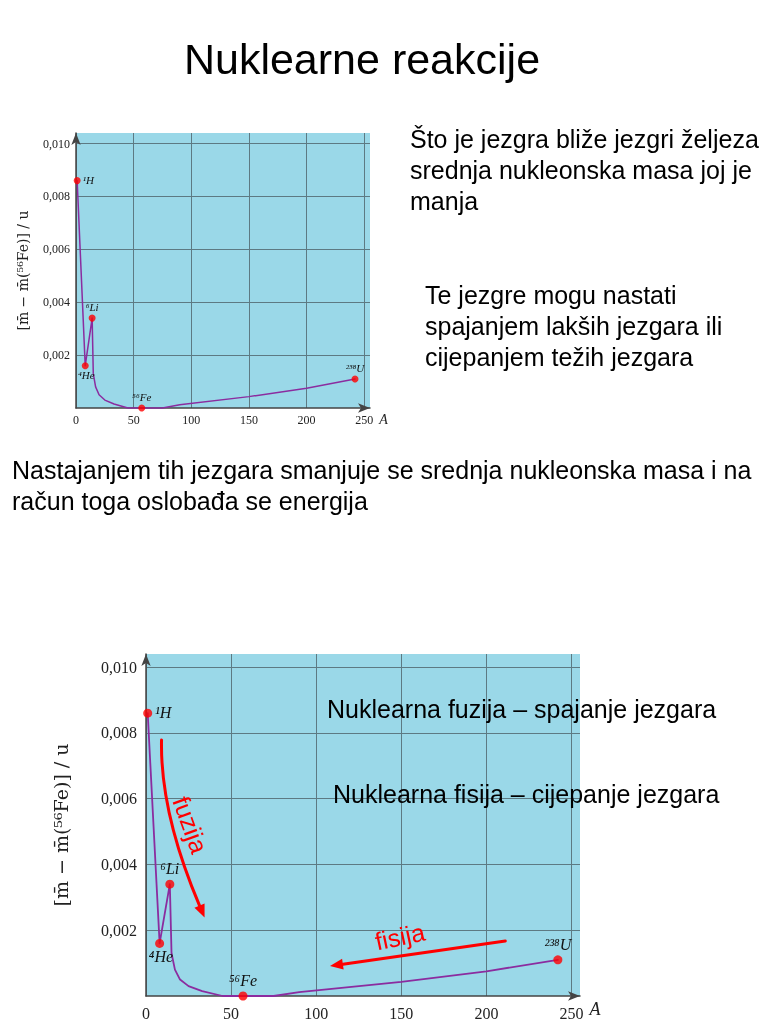  I want to click on text: Što je jezgra bliže jezgri željeza srednja nukleonska masa joj je manja, so click(585, 170).